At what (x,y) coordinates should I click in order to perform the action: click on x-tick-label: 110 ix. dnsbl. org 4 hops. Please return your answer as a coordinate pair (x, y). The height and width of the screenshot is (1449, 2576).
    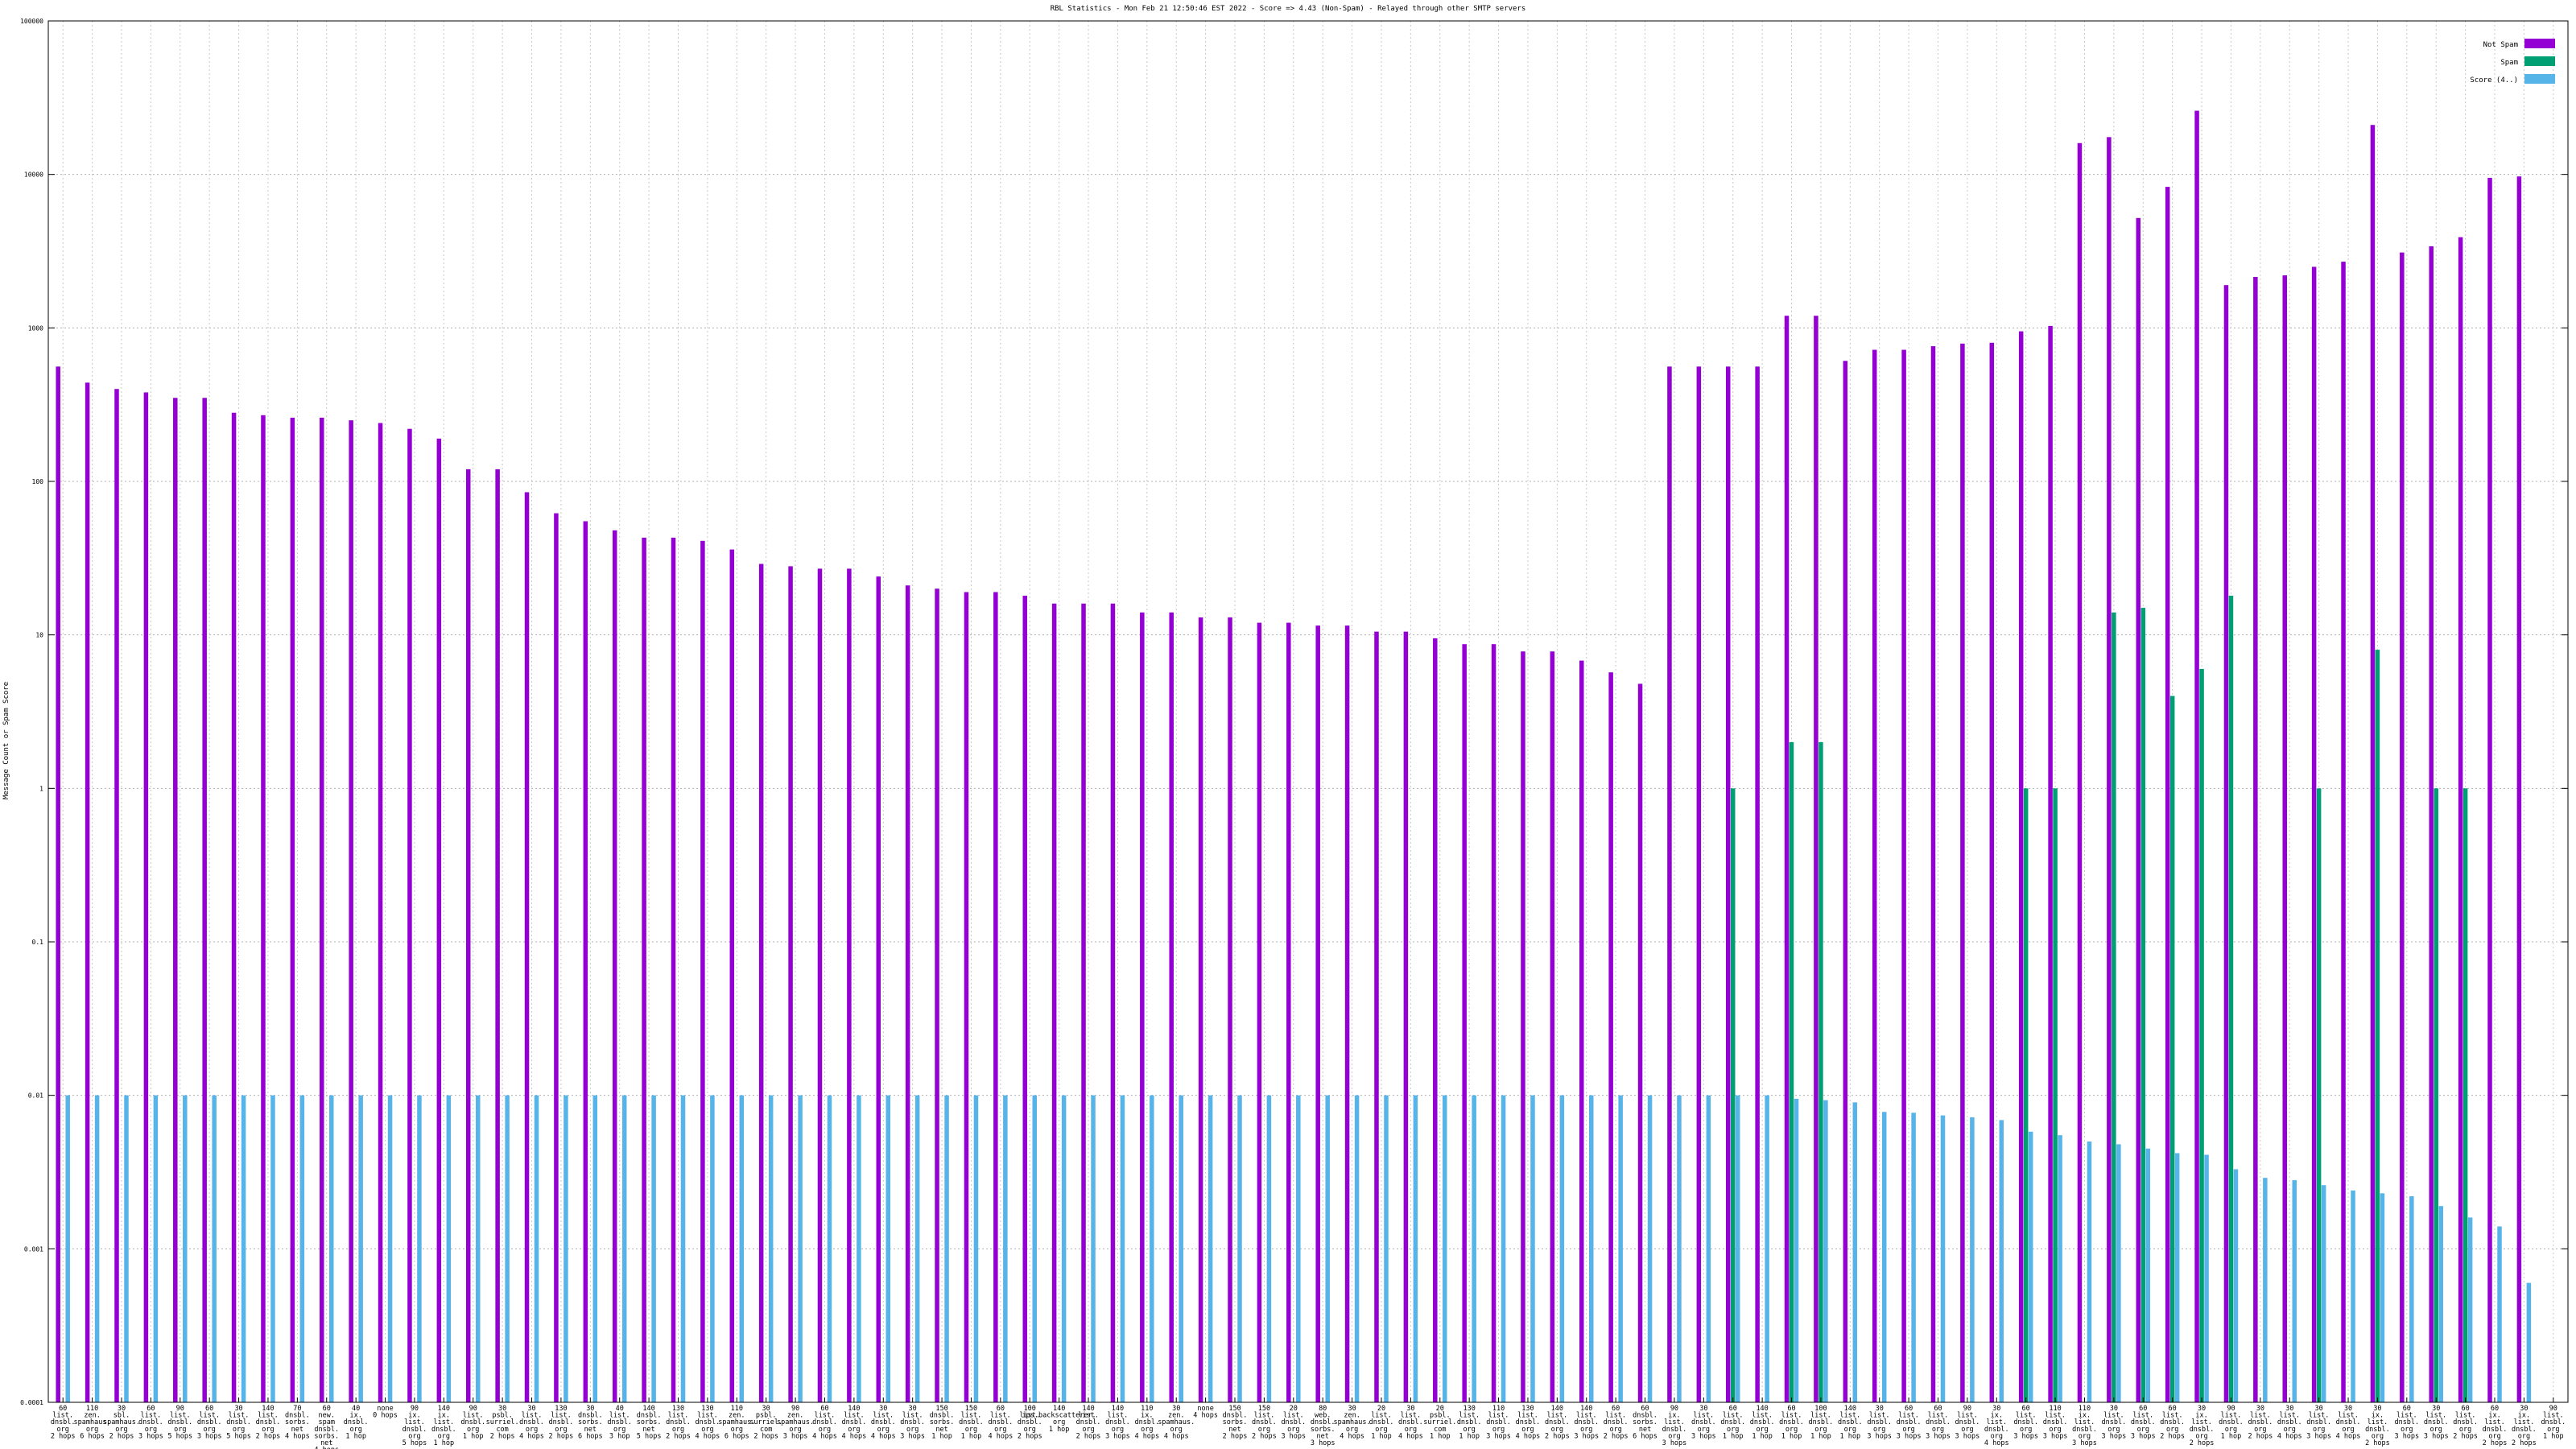
    Looking at the image, I should click on (1146, 1422).